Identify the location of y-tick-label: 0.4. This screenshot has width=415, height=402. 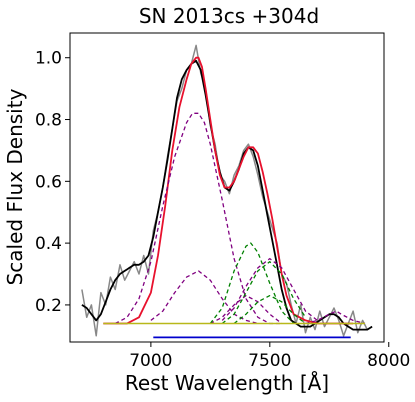
(48, 244).